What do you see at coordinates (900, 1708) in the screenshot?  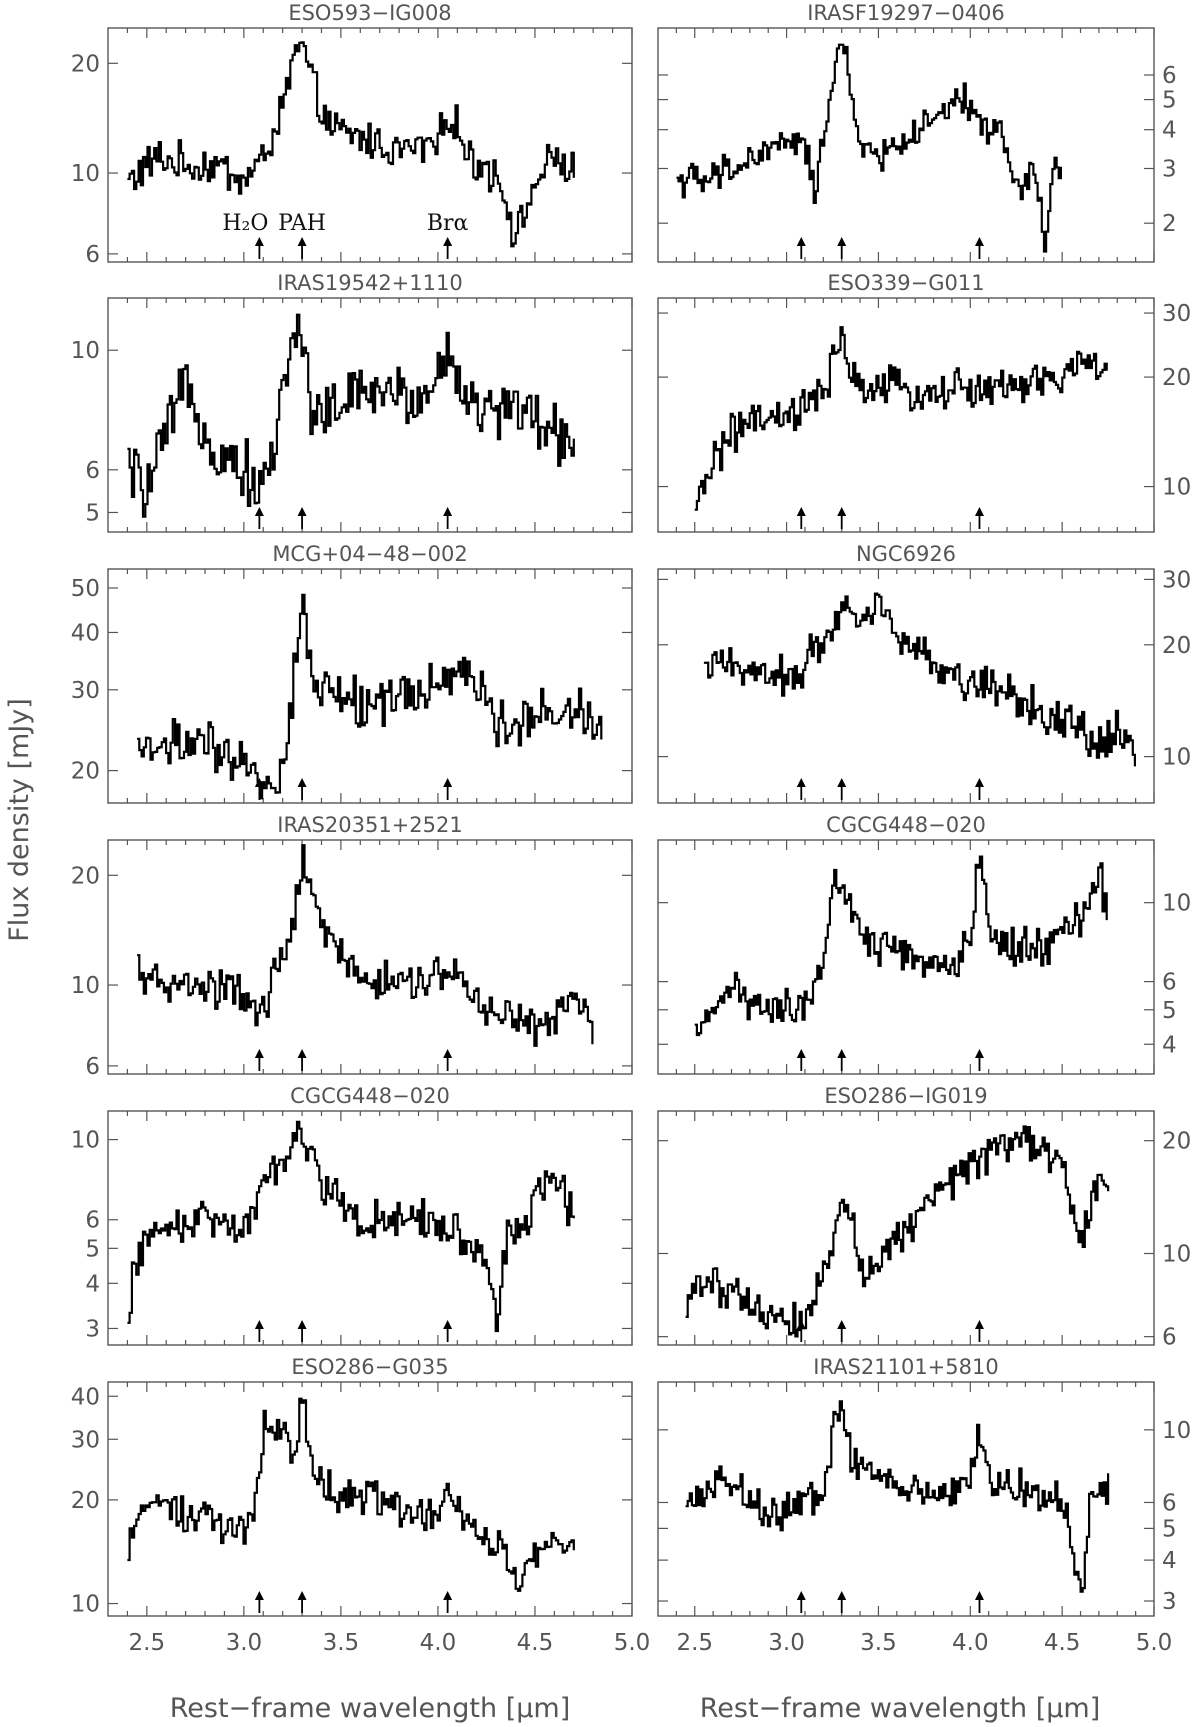 I see `x-axis-label-right: Rest−frame wavelength [μm]` at bounding box center [900, 1708].